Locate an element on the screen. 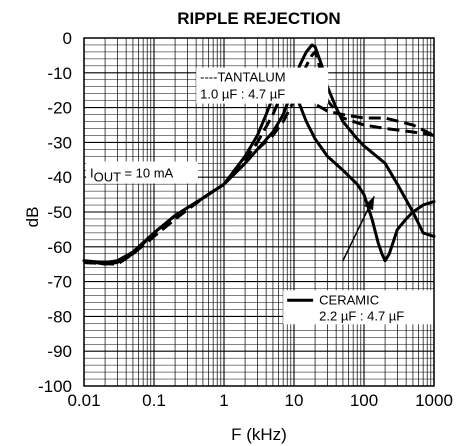  y-tick-label: -50 is located at coordinates (59, 212).